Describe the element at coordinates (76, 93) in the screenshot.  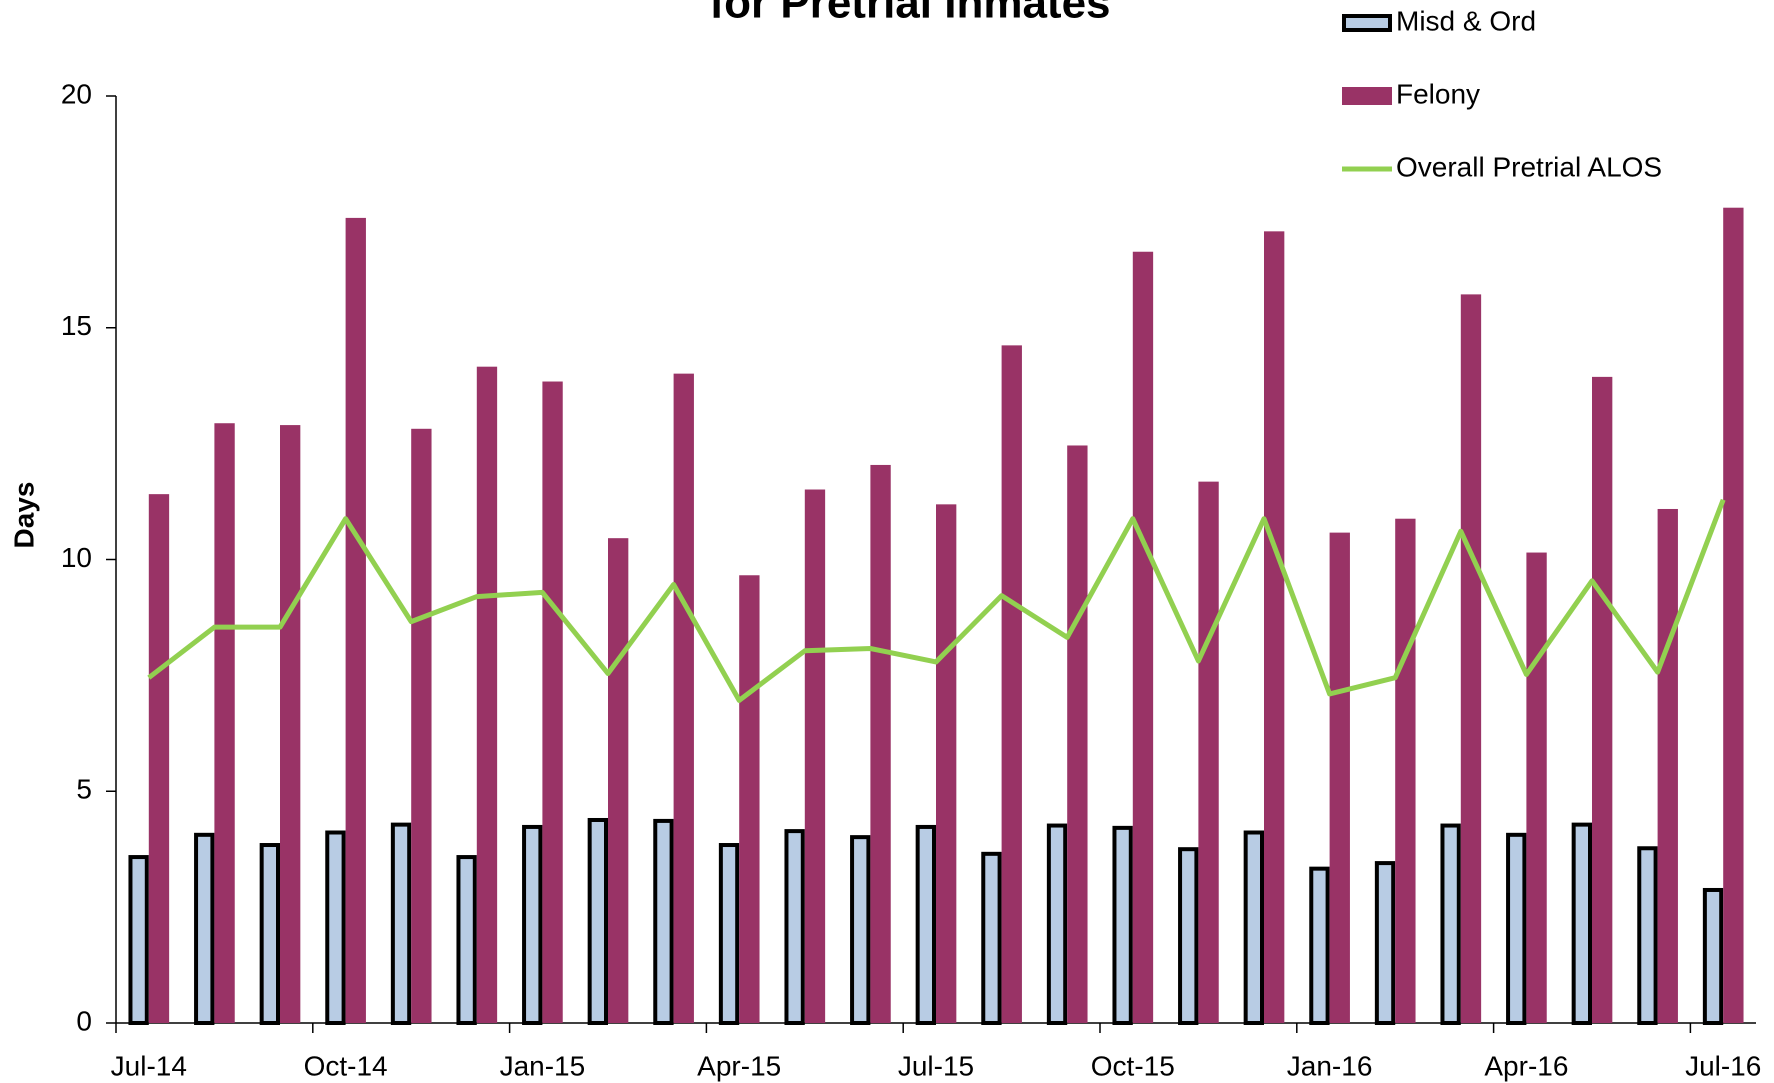
I see `y-tick-label: 20` at that location.